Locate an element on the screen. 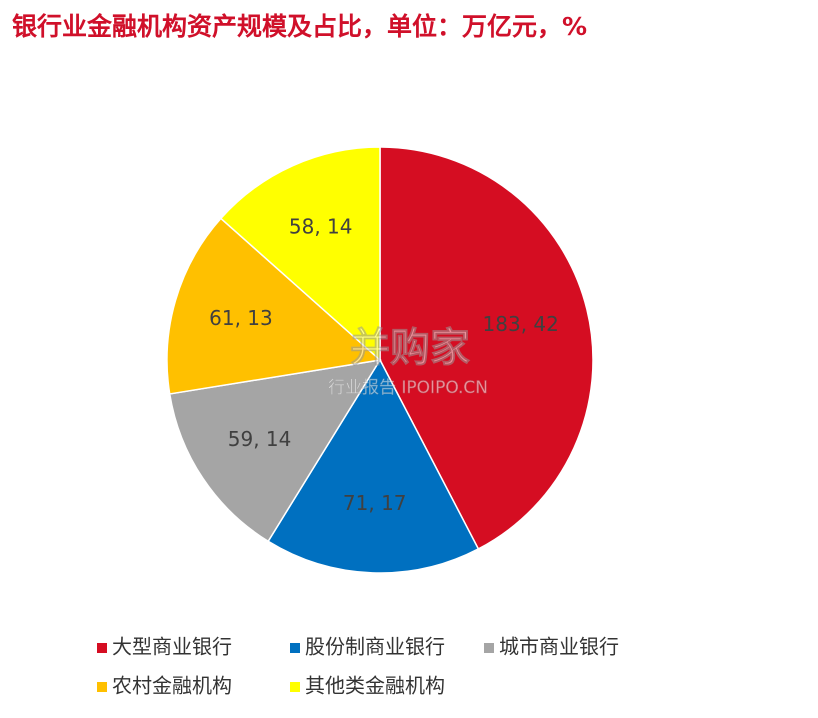 This screenshot has width=818, height=718. chart-title: 银行业金融机构资产规模及占比，单位：万亿元，% is located at coordinates (299, 26).